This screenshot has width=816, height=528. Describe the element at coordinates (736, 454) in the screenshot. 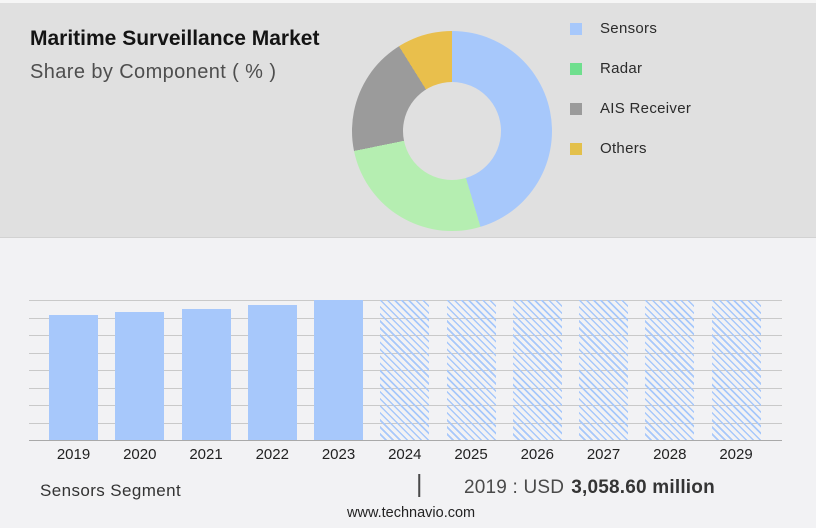

I see `x-tick-label-2029: 2029` at that location.